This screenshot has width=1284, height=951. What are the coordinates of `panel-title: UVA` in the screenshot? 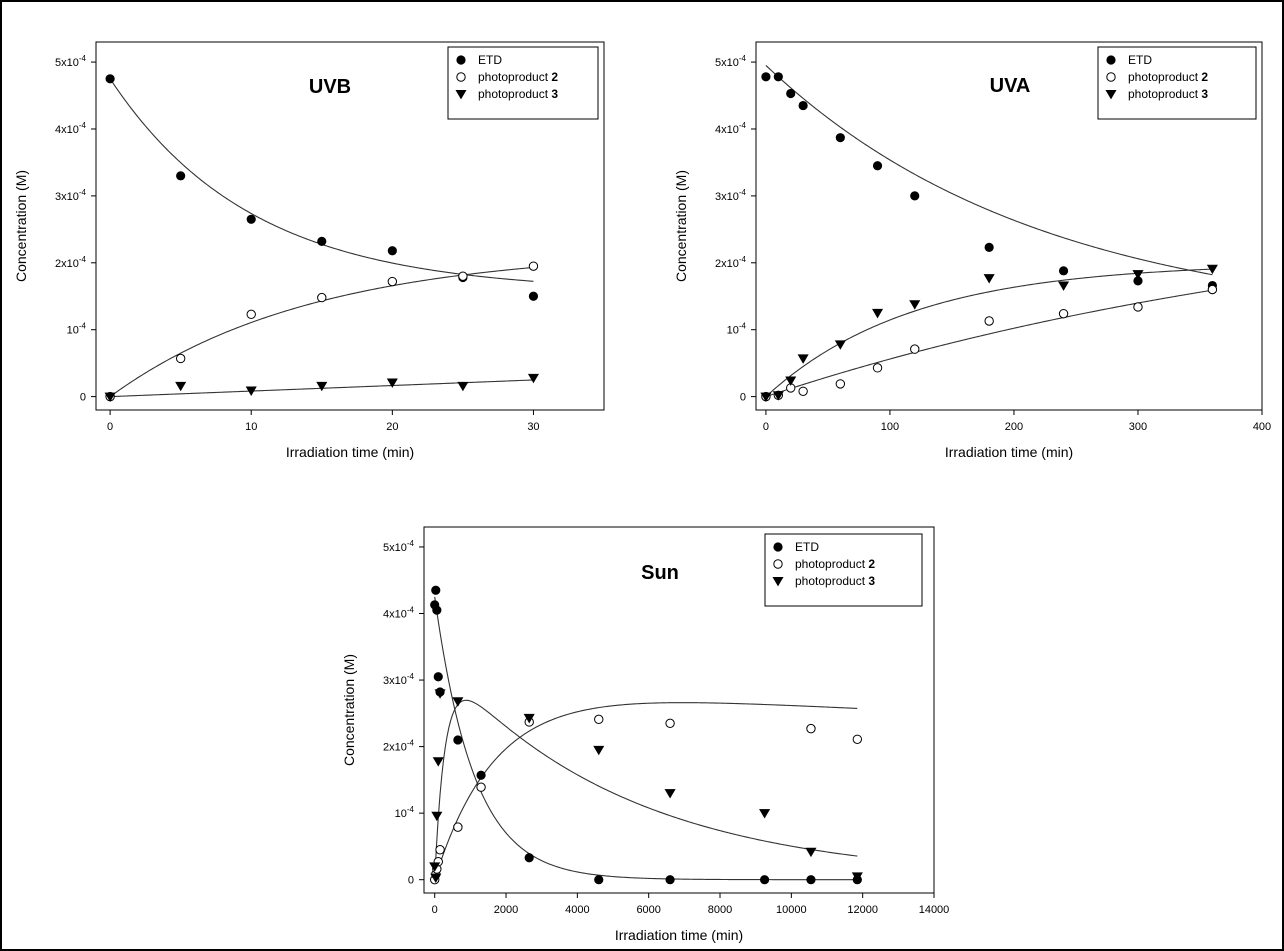 It's located at (1010, 86).